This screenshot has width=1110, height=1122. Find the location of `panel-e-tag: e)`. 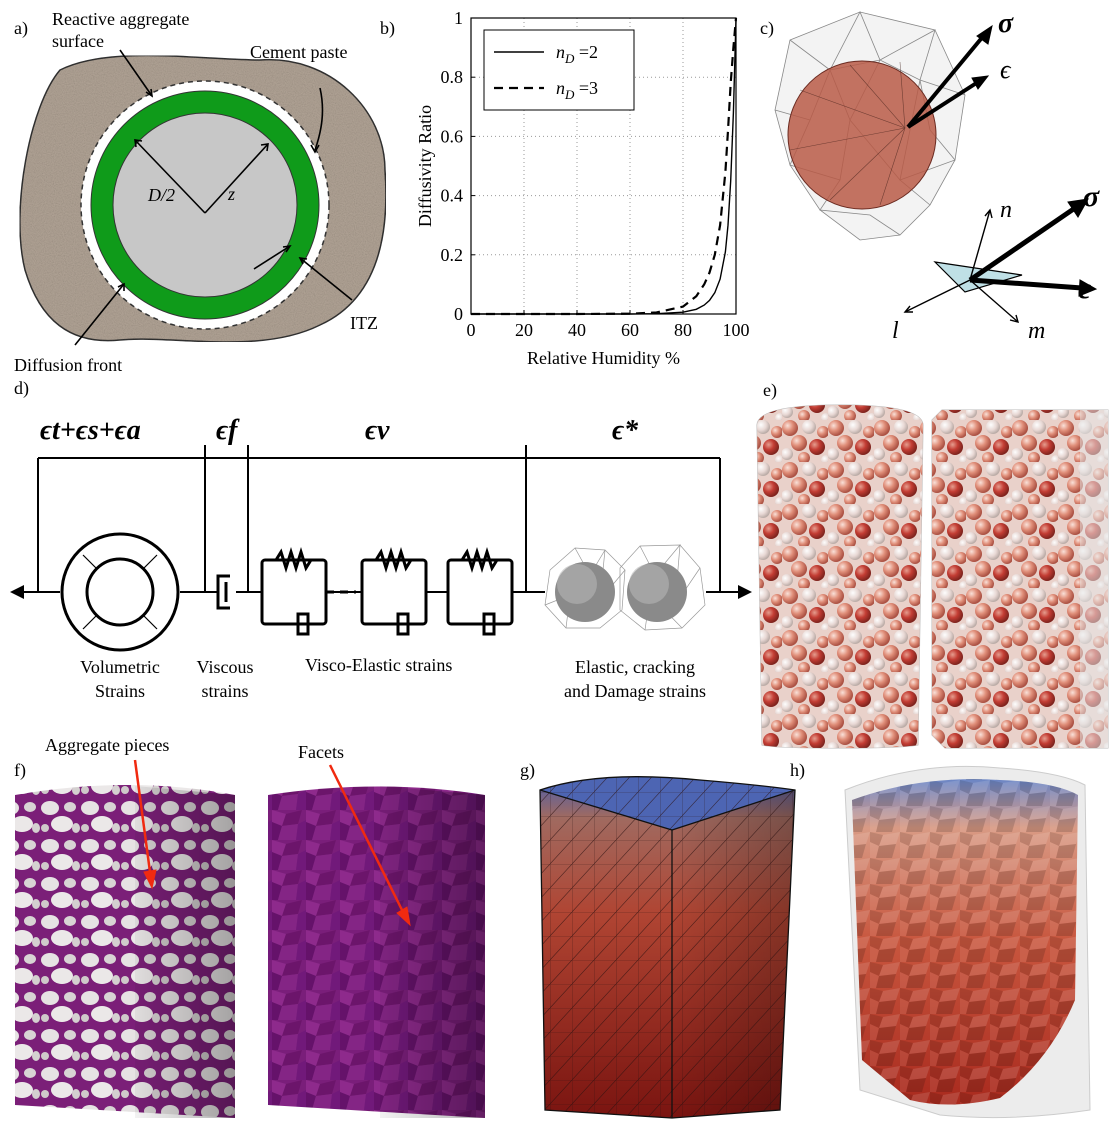

panel-e-tag: e) is located at coordinates (770, 390).